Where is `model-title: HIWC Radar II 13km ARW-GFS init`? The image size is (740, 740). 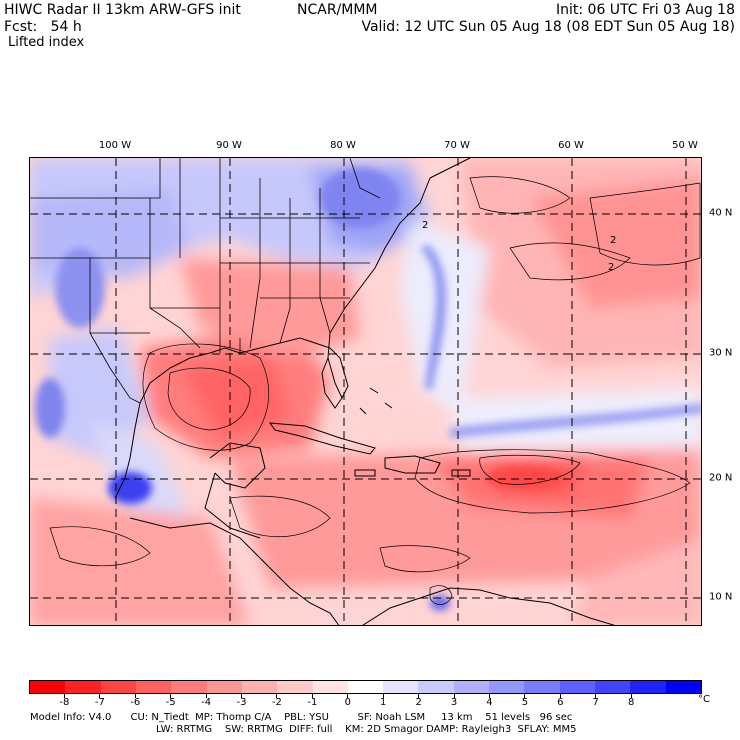
model-title: HIWC Radar II 13km ARW-GFS init is located at coordinates (122, 10).